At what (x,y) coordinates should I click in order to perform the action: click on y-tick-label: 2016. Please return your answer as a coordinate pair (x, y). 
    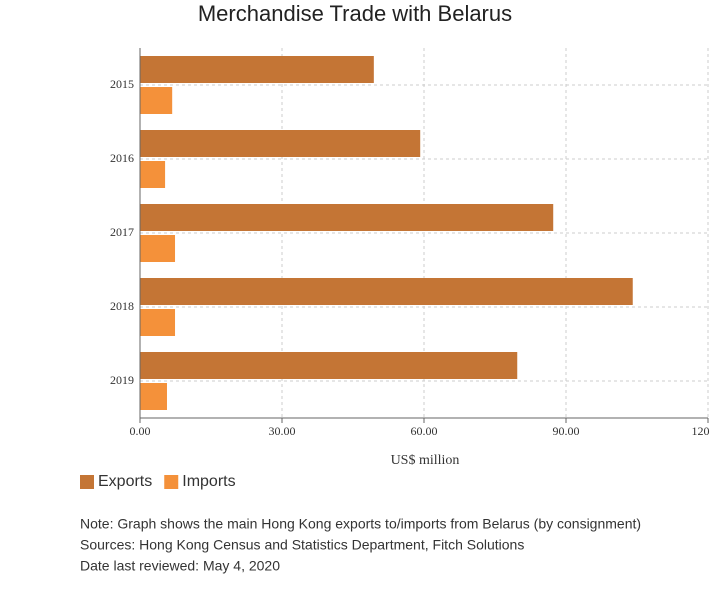
    Looking at the image, I should click on (122, 158).